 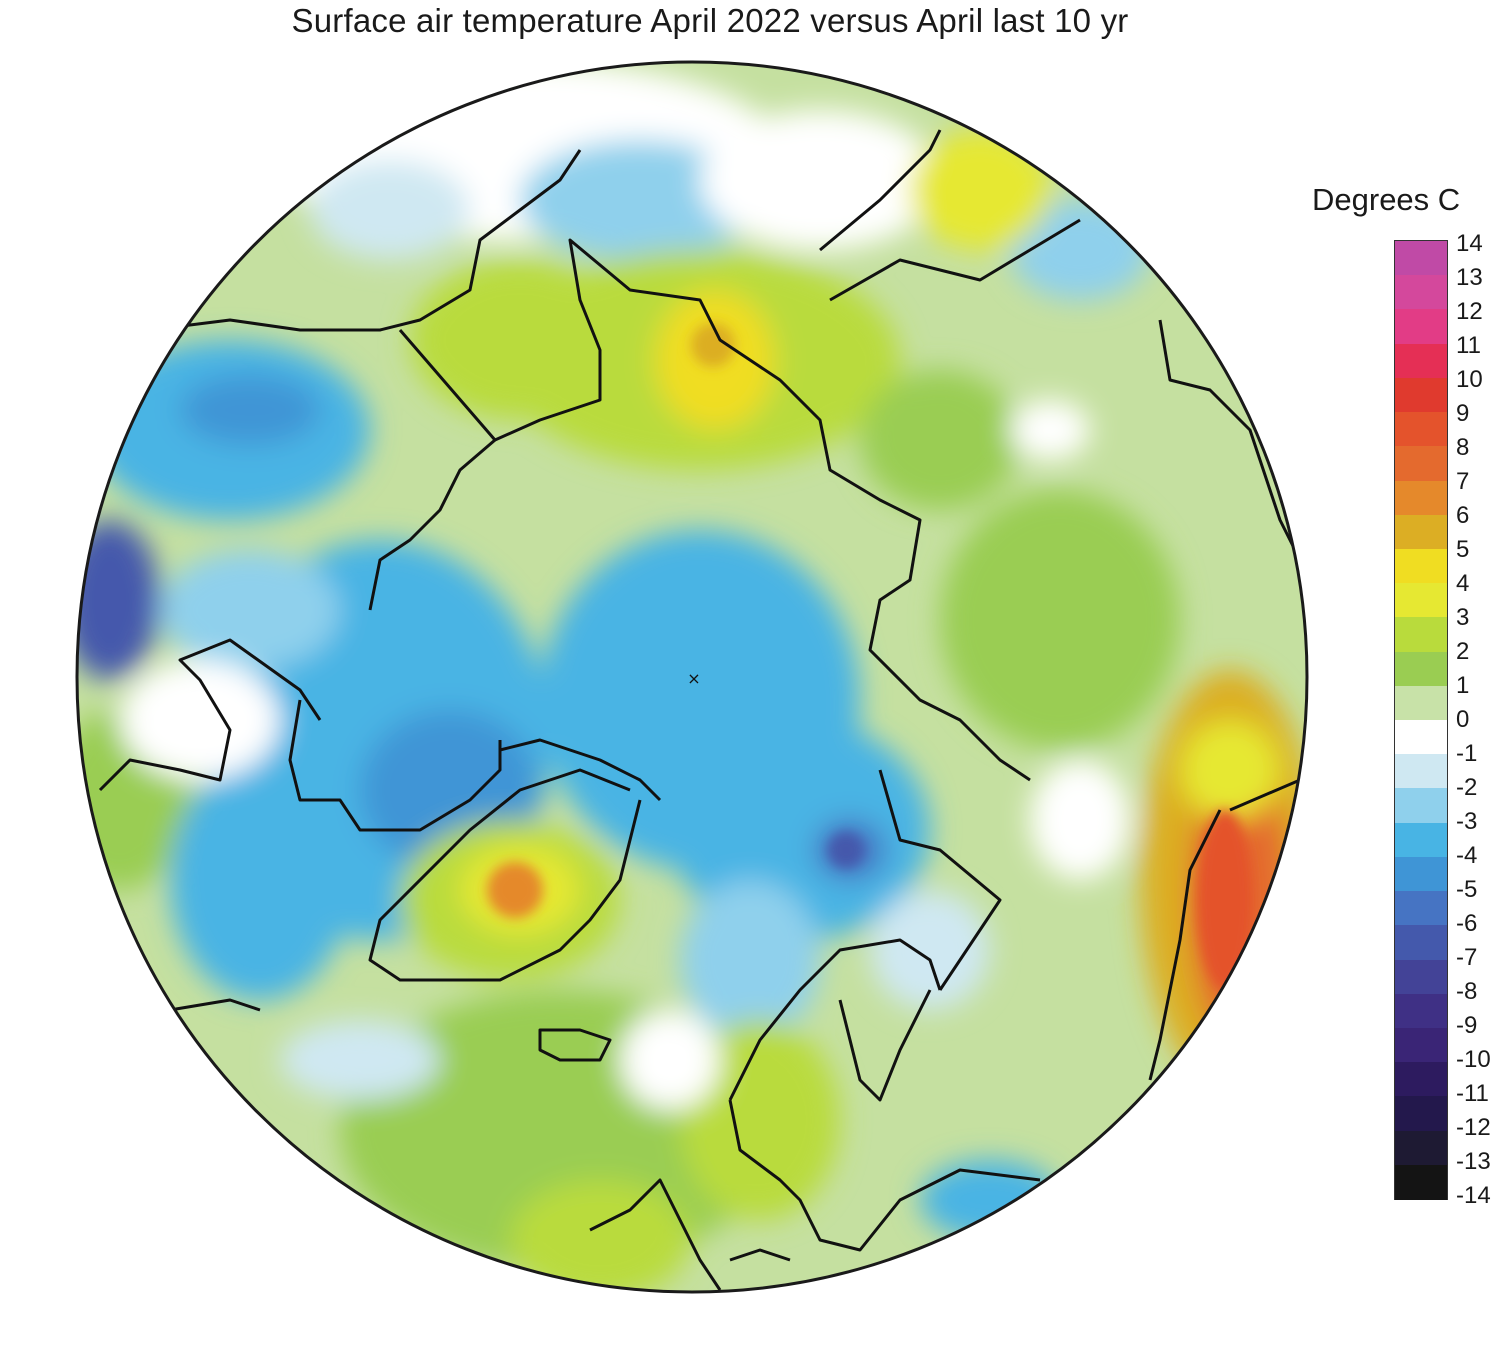 What do you see at coordinates (1463, 719) in the screenshot?
I see `colorbar-tick-label: 0` at bounding box center [1463, 719].